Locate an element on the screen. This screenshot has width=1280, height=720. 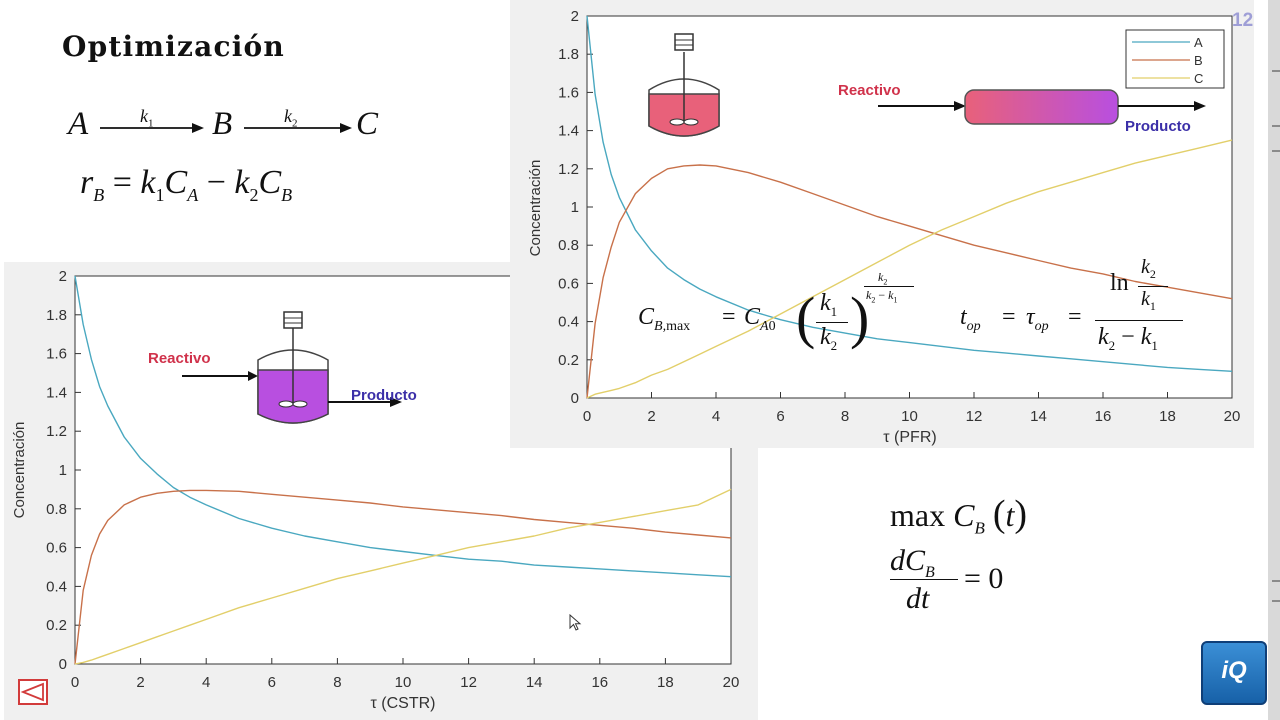
cstr-x-tick-label: 12 is located at coordinates (468, 682).